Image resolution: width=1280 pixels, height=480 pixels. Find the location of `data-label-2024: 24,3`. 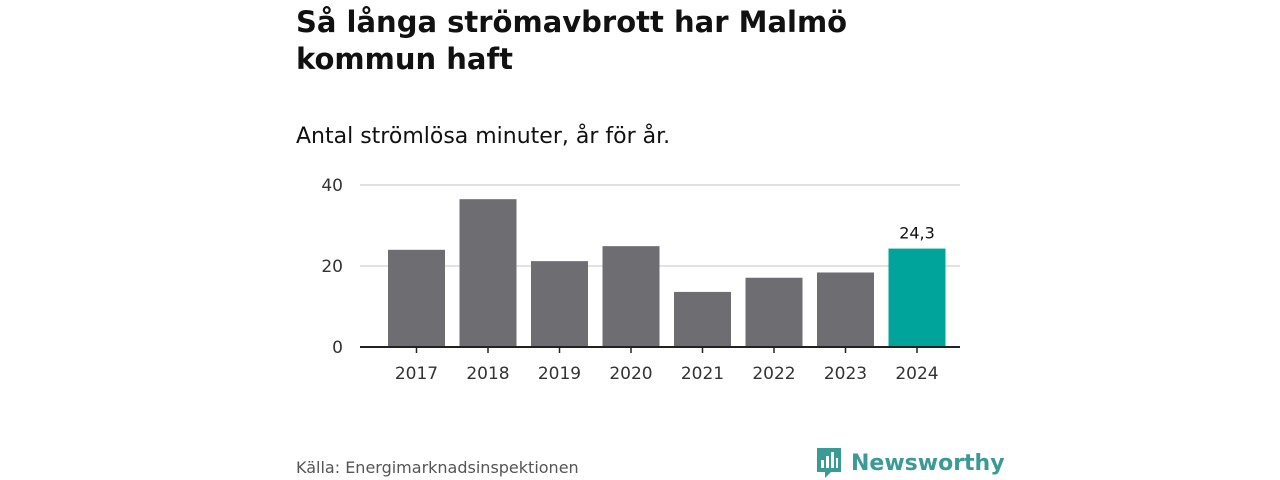

data-label-2024: 24,3 is located at coordinates (917, 233).